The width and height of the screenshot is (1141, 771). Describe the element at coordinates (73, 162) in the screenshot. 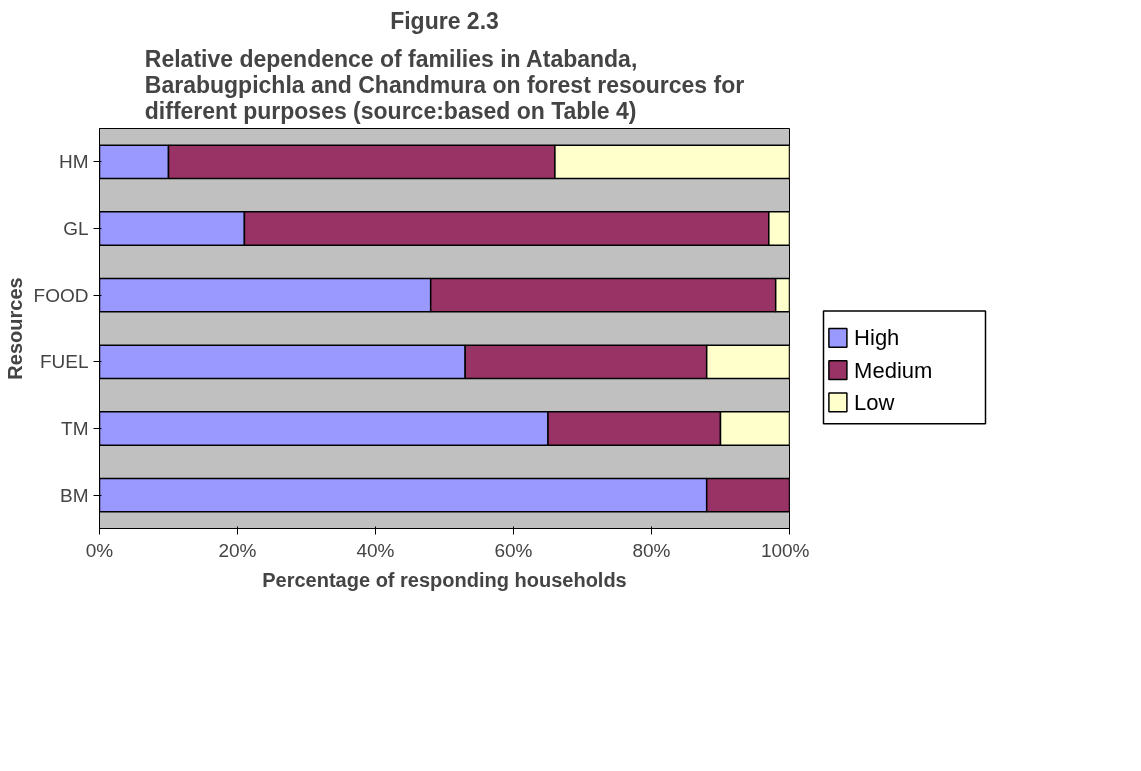

I see `y-tick-label: HM` at that location.